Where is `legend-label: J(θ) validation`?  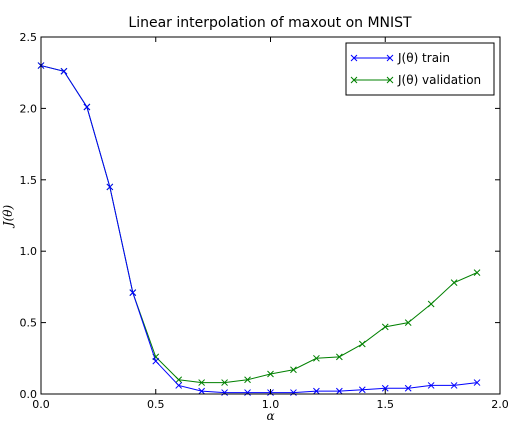
legend-label: J(θ) validation is located at coordinates (439, 80).